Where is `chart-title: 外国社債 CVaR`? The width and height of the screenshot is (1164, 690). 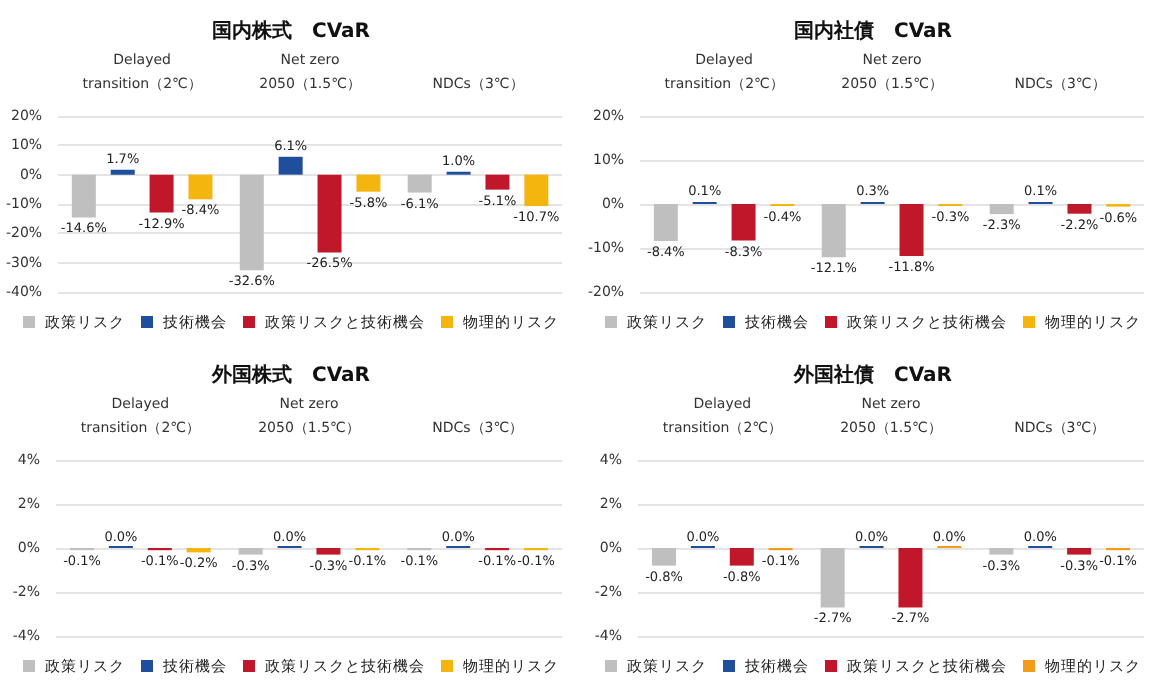 chart-title: 外国社債 CVaR is located at coordinates (872, 375).